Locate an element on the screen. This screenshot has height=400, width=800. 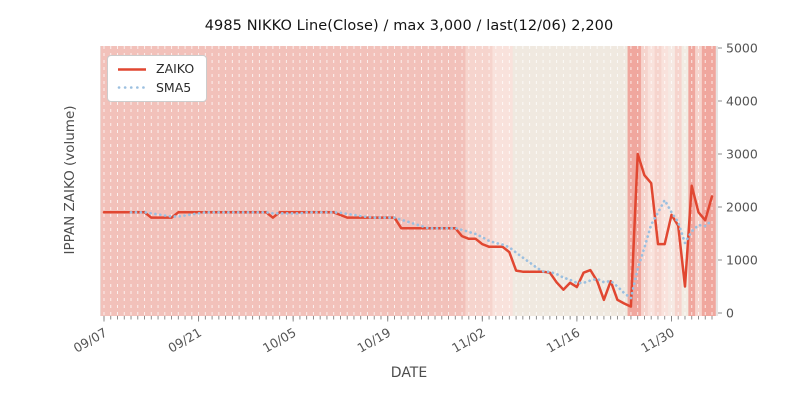
y-tick-label: 3000 is located at coordinates (742, 154).